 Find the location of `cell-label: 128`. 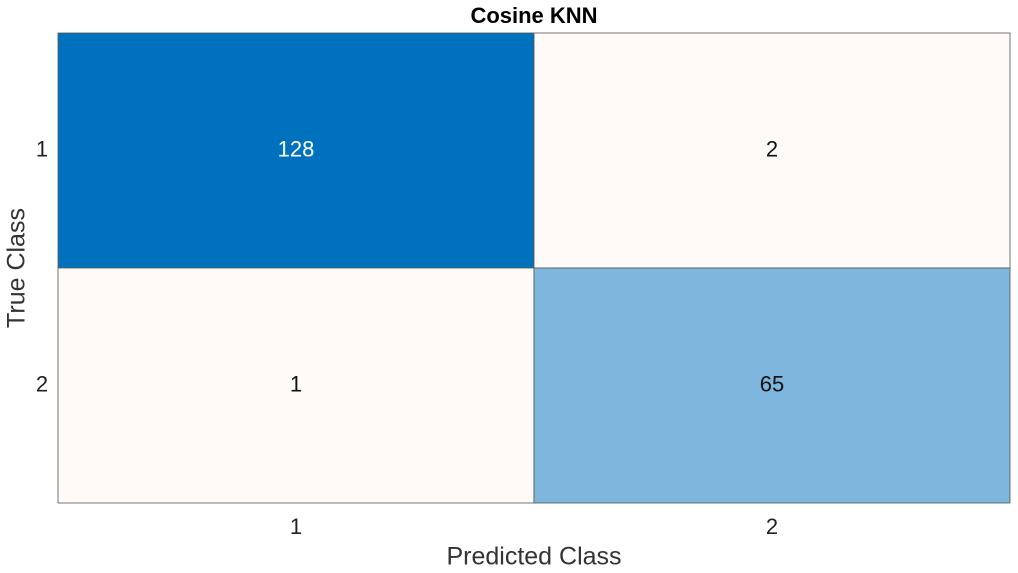

cell-label: 128 is located at coordinates (296, 148).